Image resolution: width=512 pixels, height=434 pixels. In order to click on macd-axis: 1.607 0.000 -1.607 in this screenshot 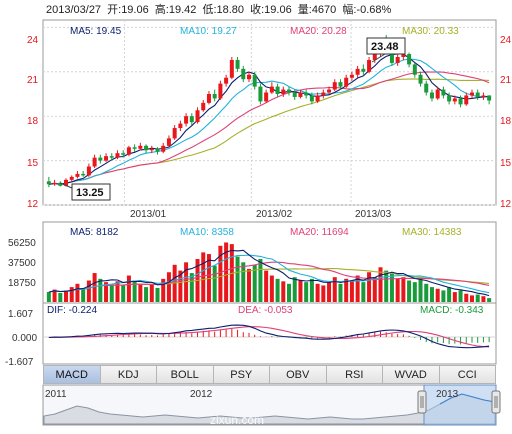, I will do `click(21, 338)`.